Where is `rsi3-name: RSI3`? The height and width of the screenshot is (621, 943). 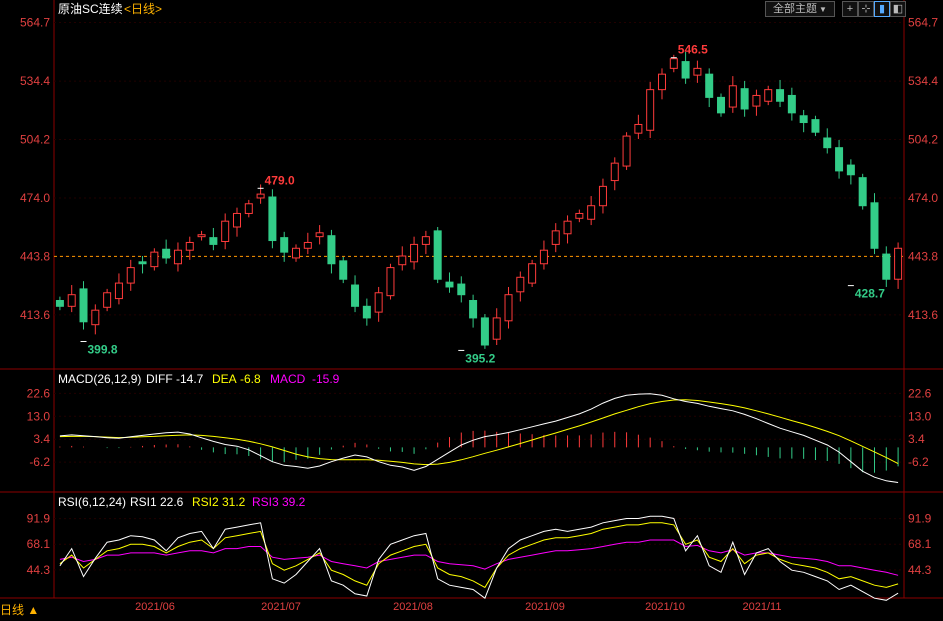
rsi3-name: RSI3 is located at coordinates (265, 502).